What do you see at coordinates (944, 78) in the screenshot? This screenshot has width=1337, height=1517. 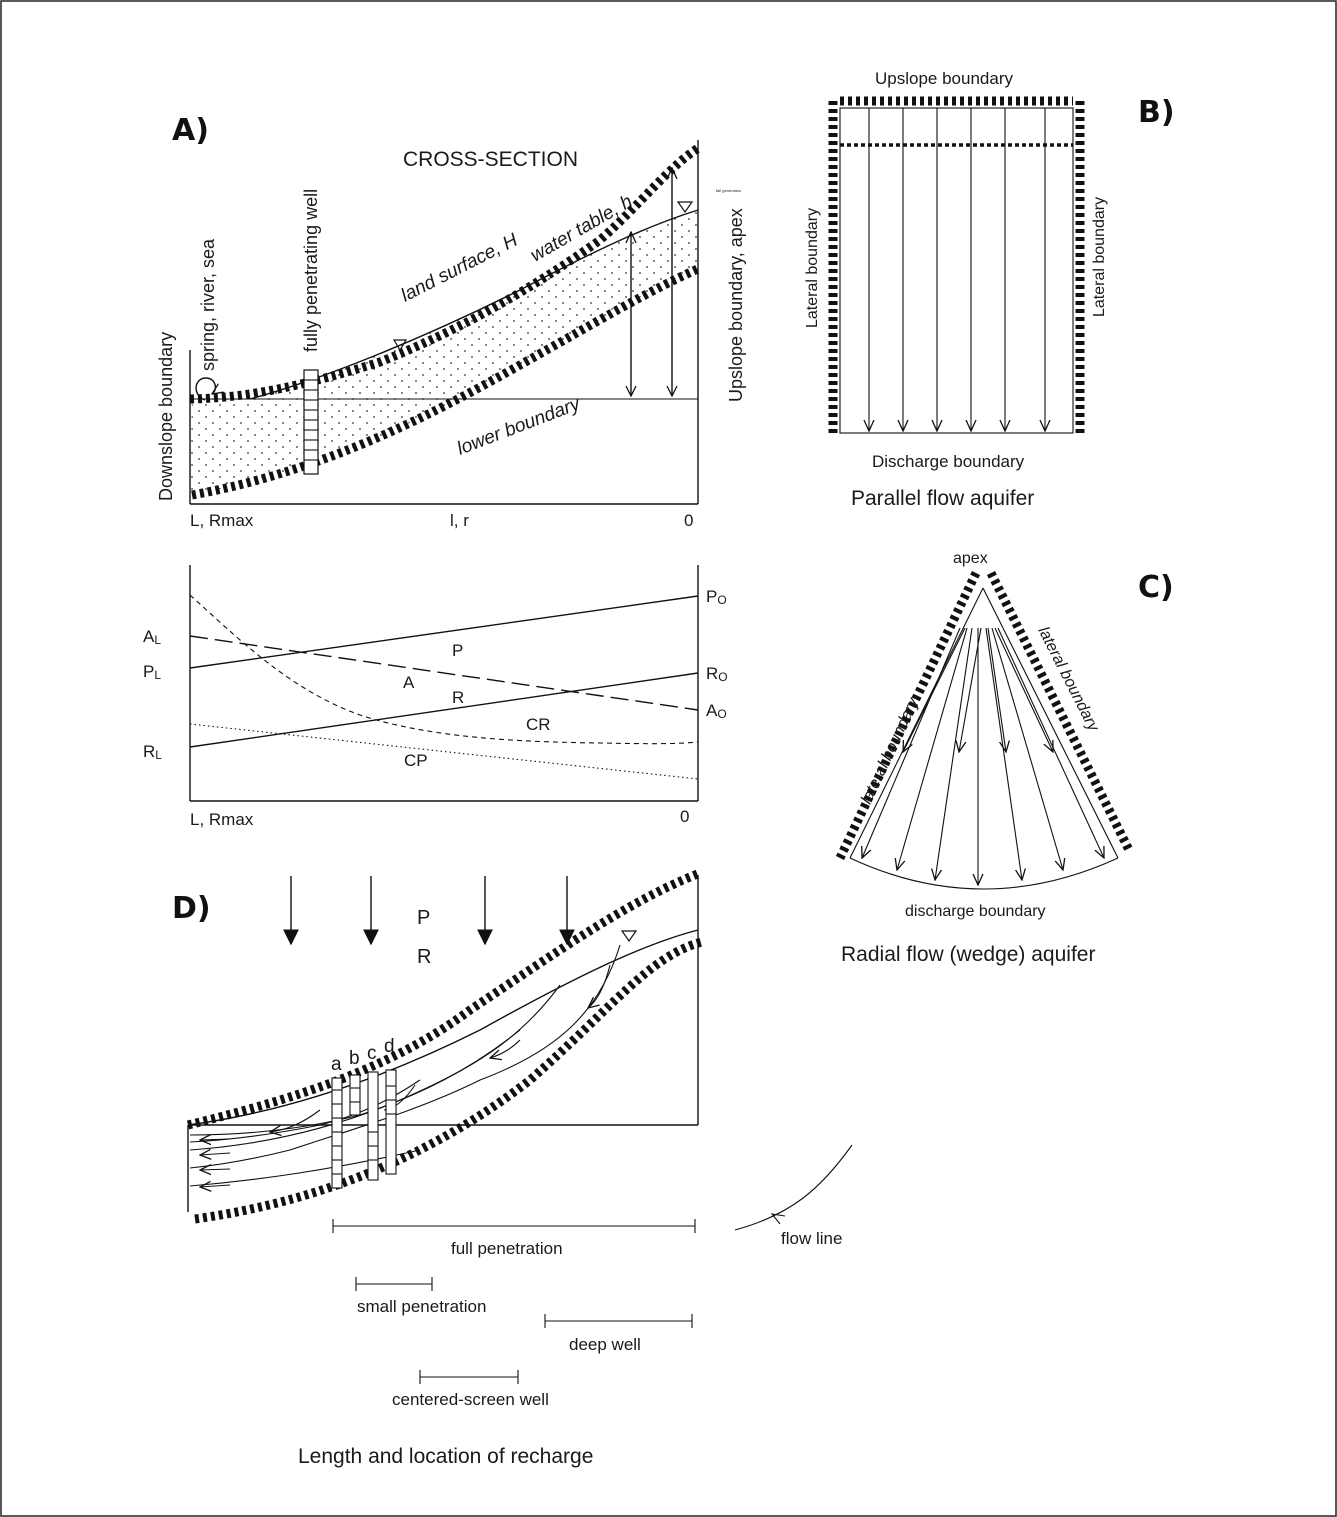 I see `upslope-boundary-label: Upslope boundary` at bounding box center [944, 78].